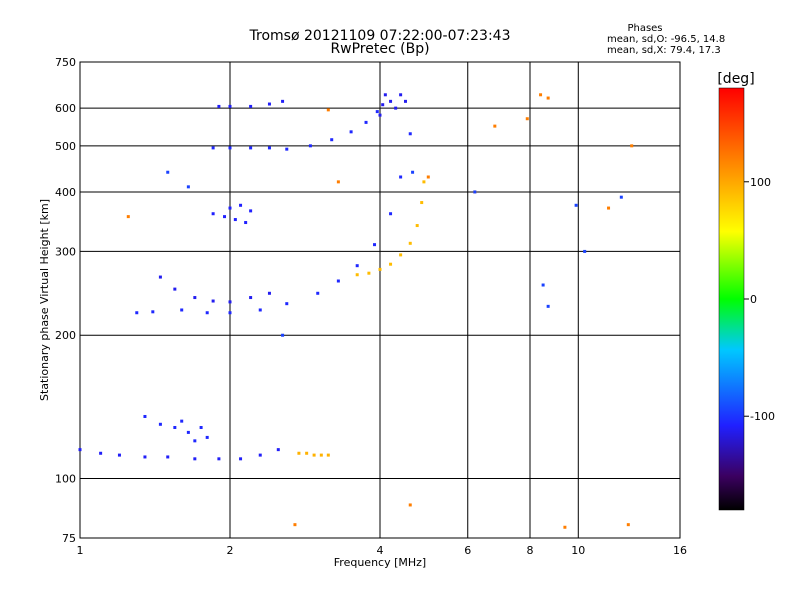 The height and width of the screenshot is (600, 800). Describe the element at coordinates (380, 562) in the screenshot. I see `x-axis-label: Frequency [MHz]` at that location.